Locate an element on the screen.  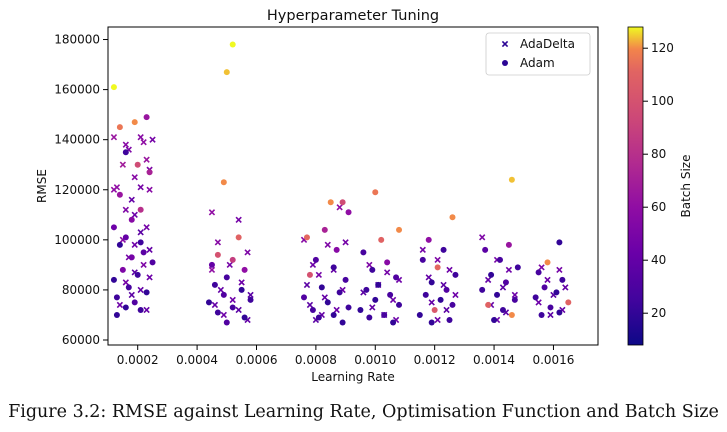
legend-marker-adam-glyph is located at coordinates (505, 63).